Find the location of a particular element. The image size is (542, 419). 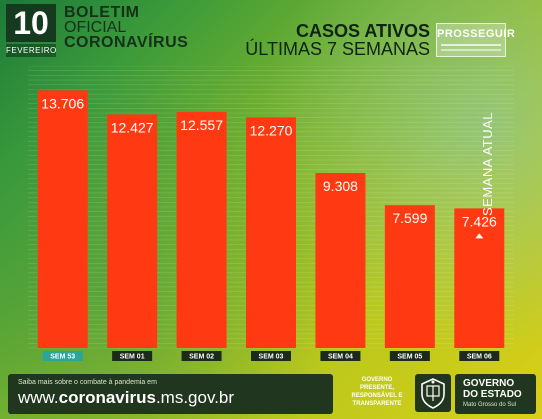

chart-subtitle: ÚLTIMAS 7 SEMANAS is located at coordinates (337, 49).